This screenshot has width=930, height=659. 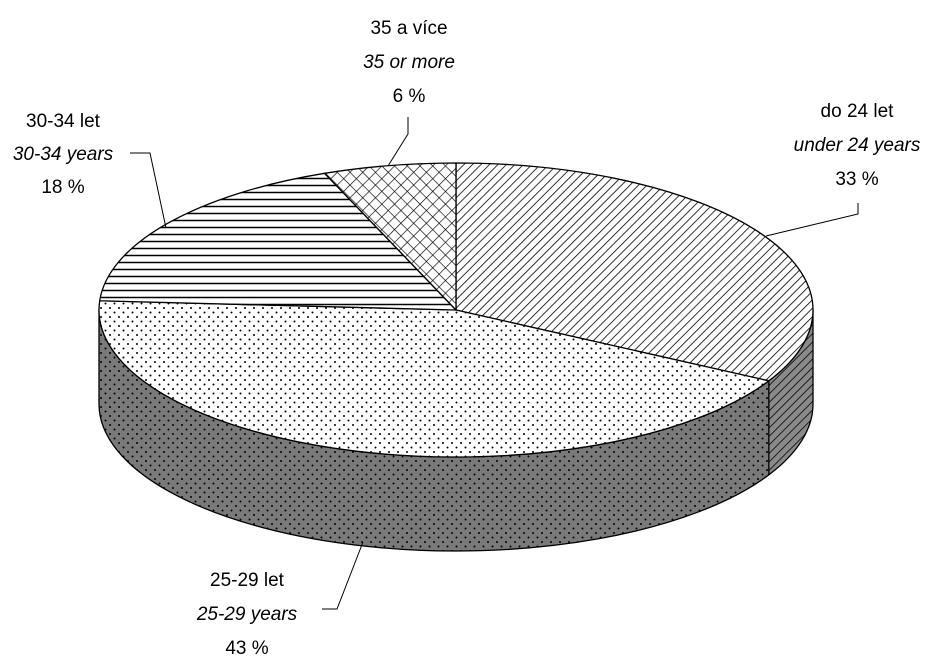 What do you see at coordinates (409, 62) in the screenshot?
I see `label-35-plus-en: 35 or more` at bounding box center [409, 62].